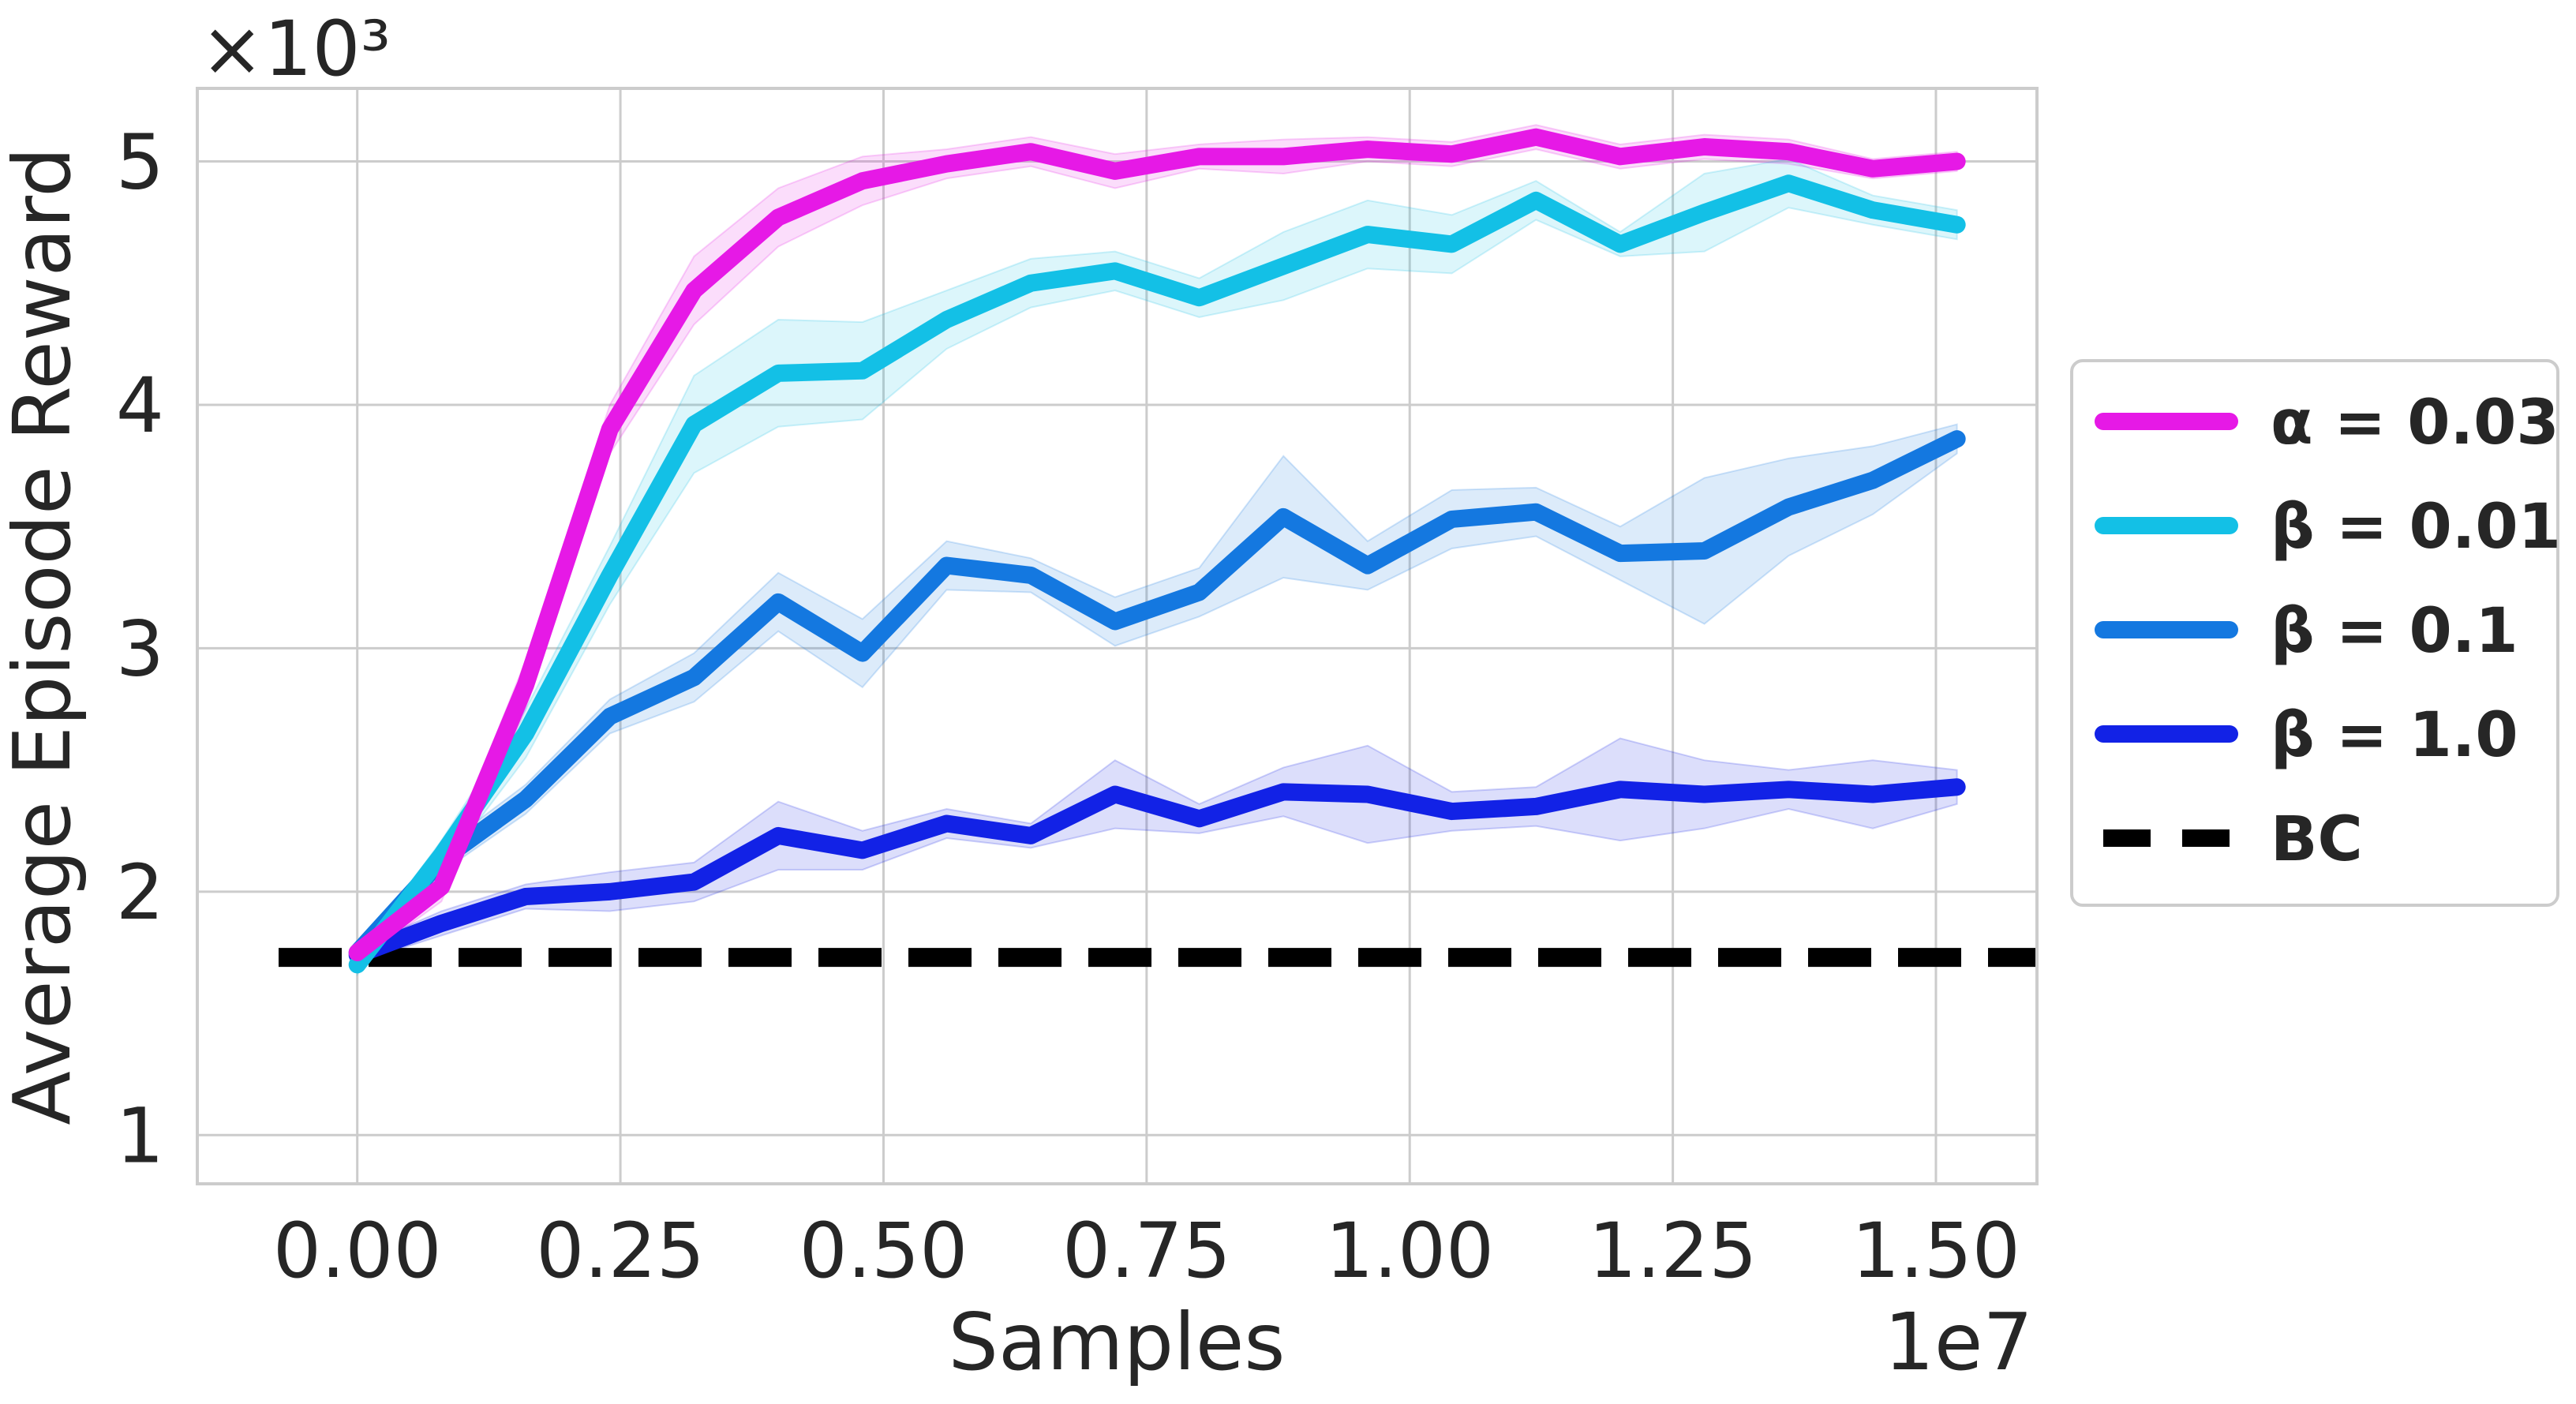 The height and width of the screenshot is (1404, 2576). I want to click on x-offset-label: 1e7, so click(1958, 1342).